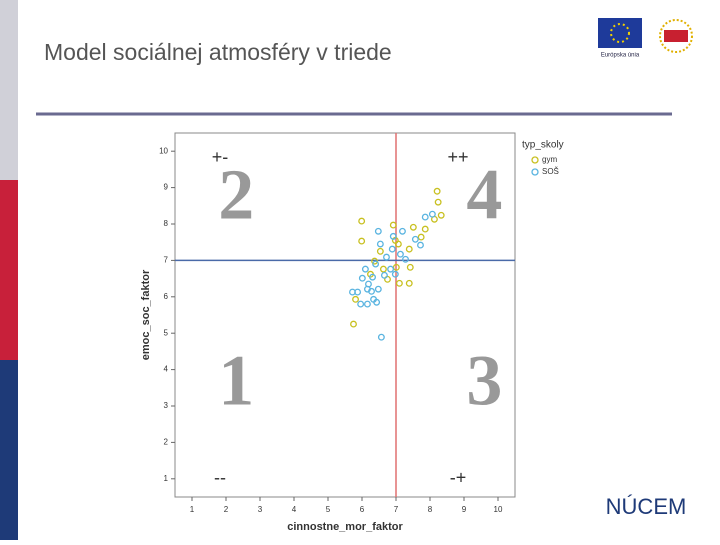  Describe the element at coordinates (166, 332) in the screenshot. I see `y-tick-label: 5` at that location.